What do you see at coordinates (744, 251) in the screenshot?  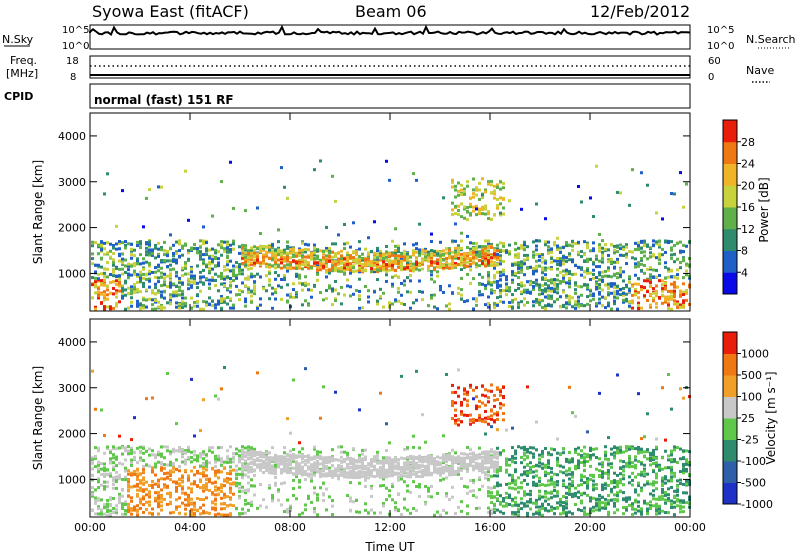 I see `colorbar-tick-label: 8` at bounding box center [744, 251].